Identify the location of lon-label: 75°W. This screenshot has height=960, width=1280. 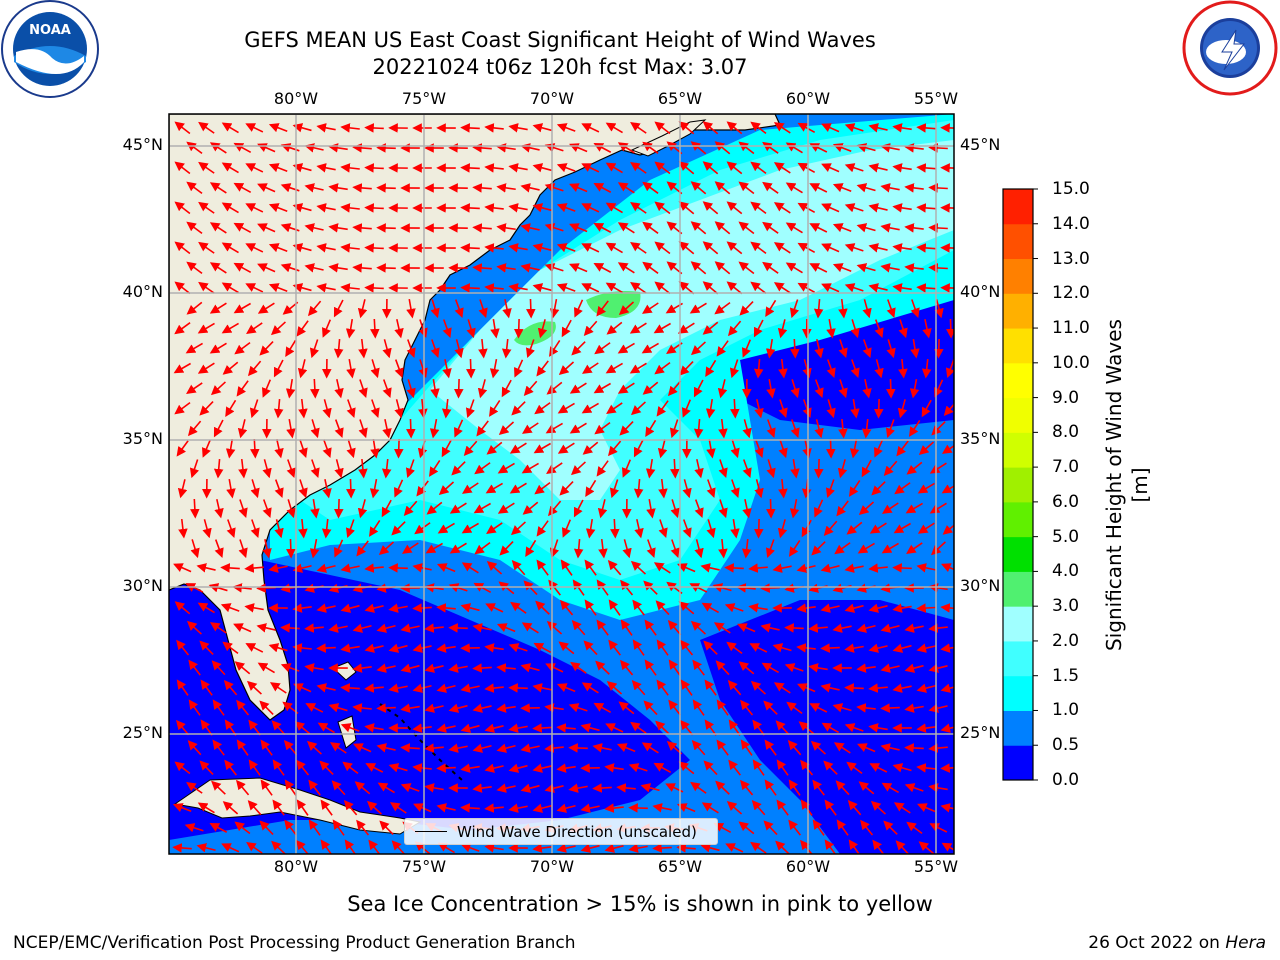
(424, 98).